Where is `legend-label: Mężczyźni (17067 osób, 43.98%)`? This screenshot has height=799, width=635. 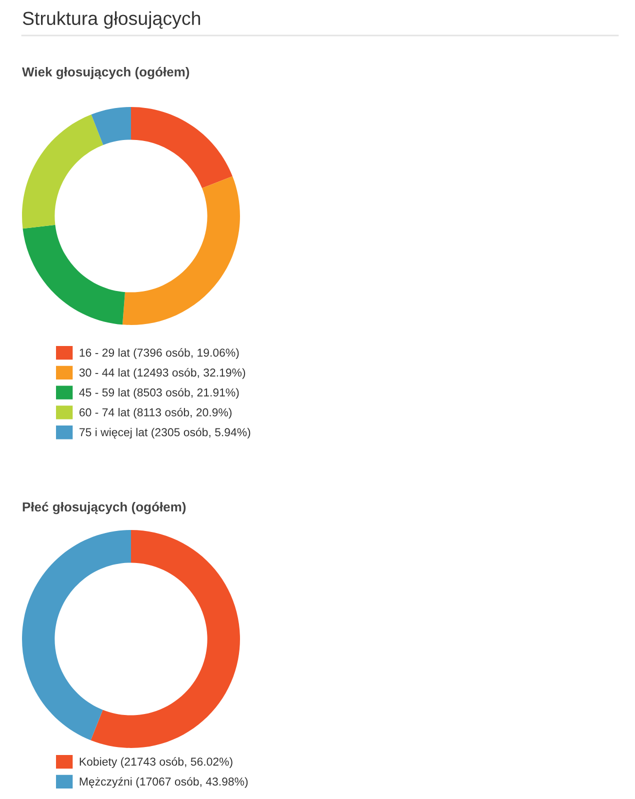 legend-label: Mężczyźni (17067 osób, 43.98%) is located at coordinates (164, 782).